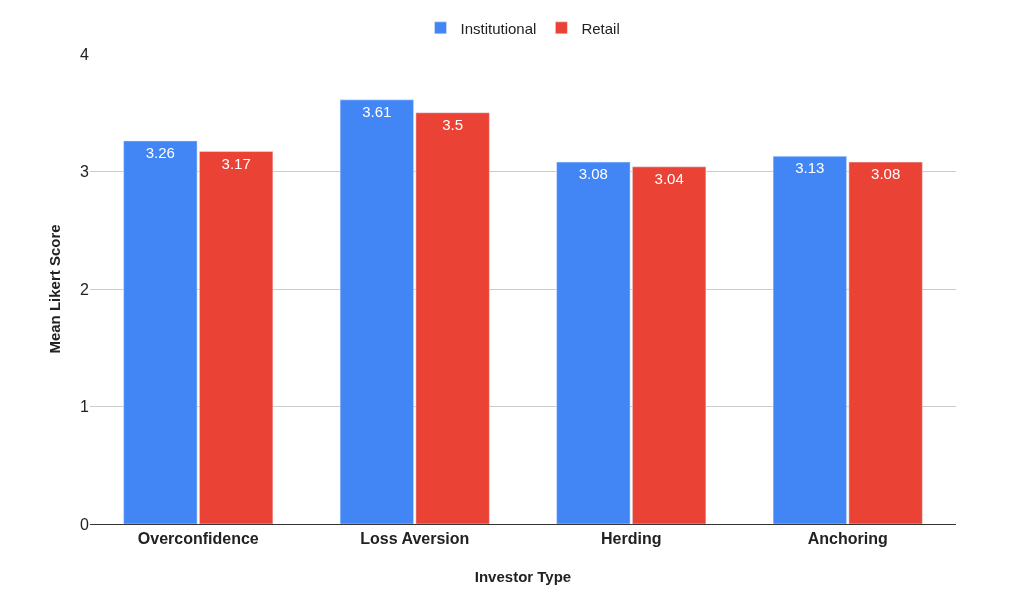 This screenshot has height=614, width=1026. I want to click on y-axis-title: Mean Likert Score, so click(55, 289).